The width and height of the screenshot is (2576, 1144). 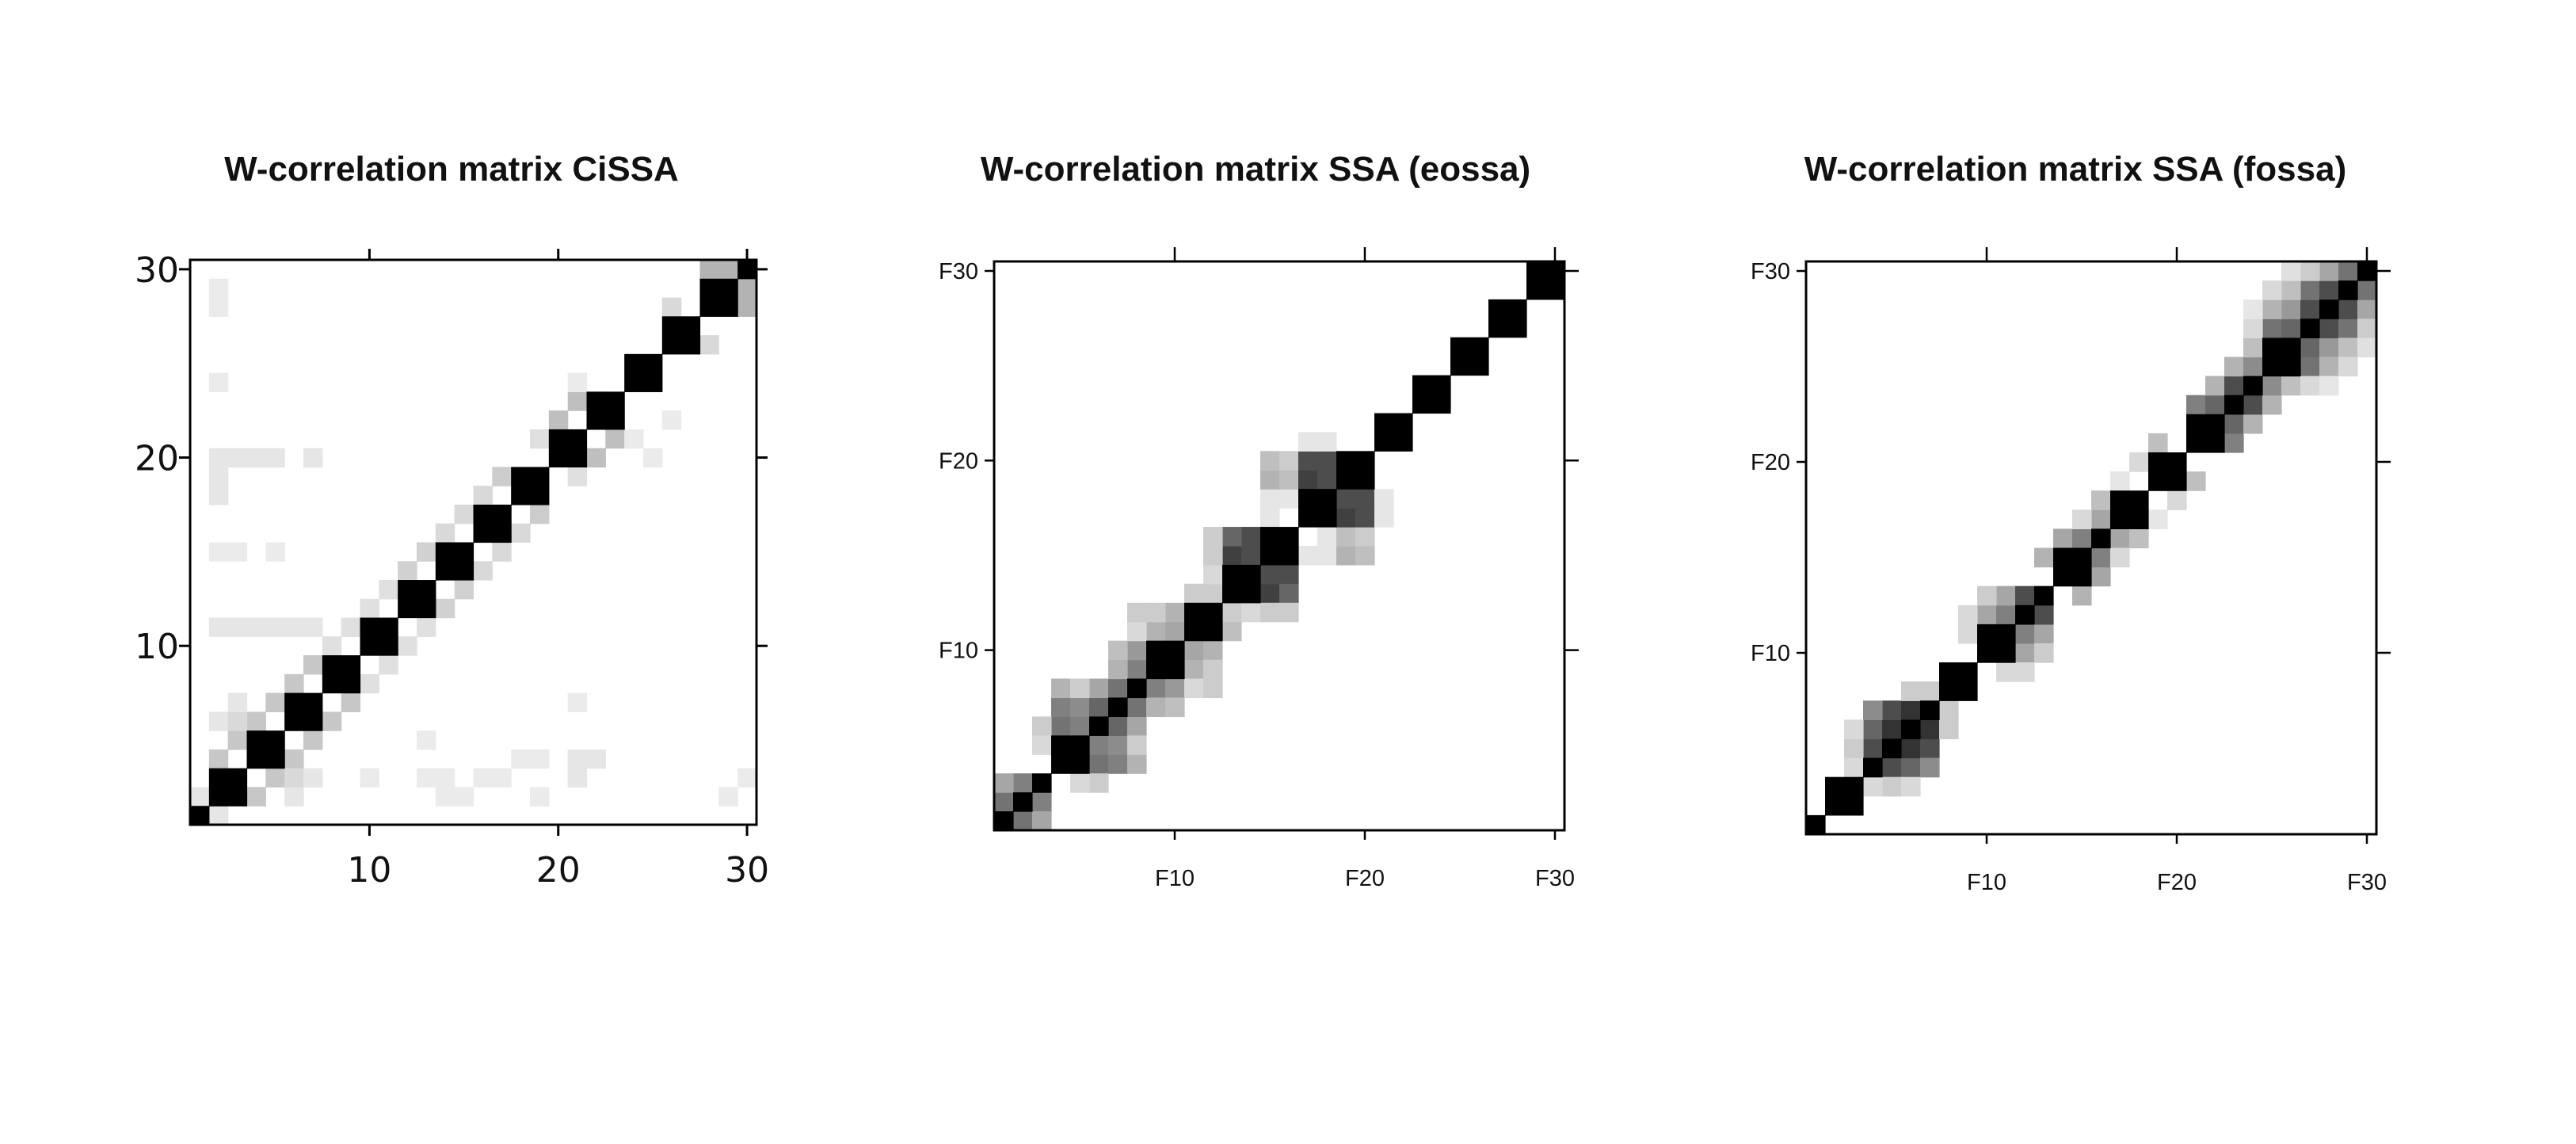 I want to click on panel-2-frame, so click(x=1279, y=546).